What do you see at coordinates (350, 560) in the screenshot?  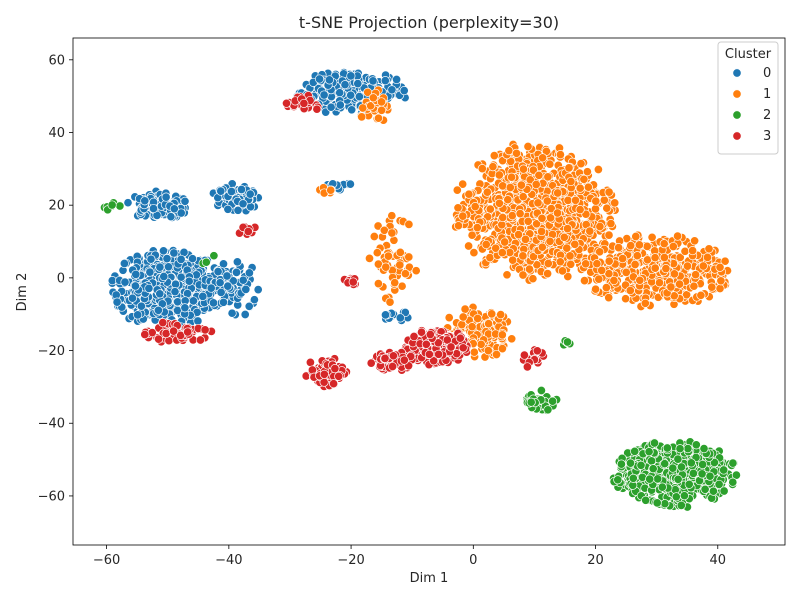 I see `x-tick-label: −20` at bounding box center [350, 560].